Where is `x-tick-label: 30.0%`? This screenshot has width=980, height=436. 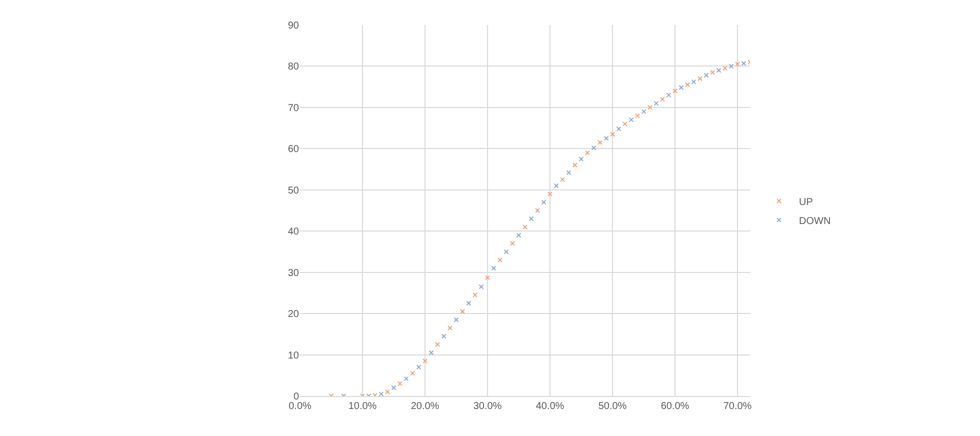
x-tick-label: 30.0% is located at coordinates (487, 406).